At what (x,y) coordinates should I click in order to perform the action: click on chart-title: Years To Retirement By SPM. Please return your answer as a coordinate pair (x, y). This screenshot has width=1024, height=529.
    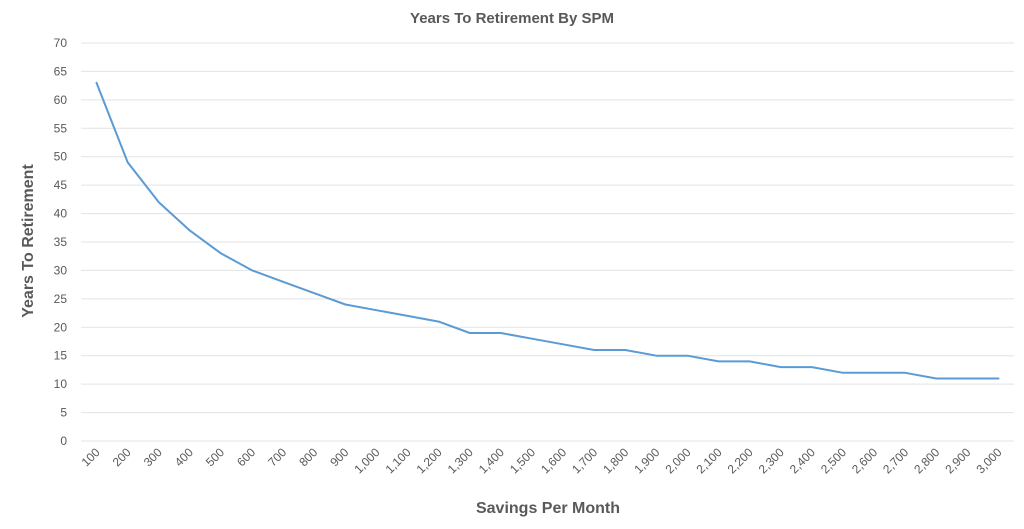
    Looking at the image, I should click on (512, 18).